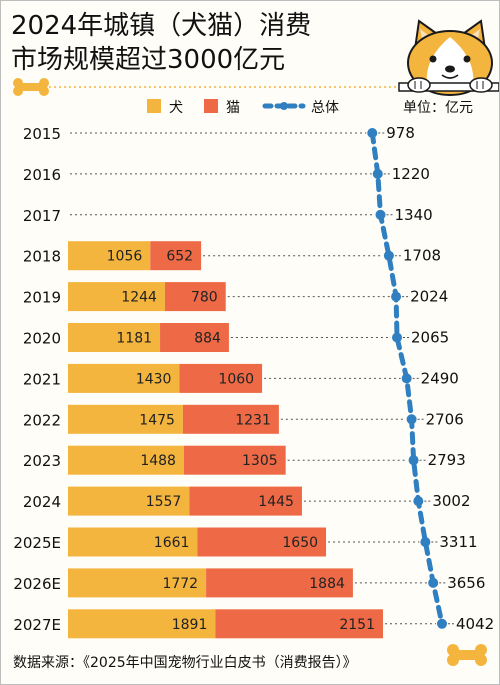  What do you see at coordinates (327, 584) in the screenshot?
I see `cat-value-label: 1884` at bounding box center [327, 584].